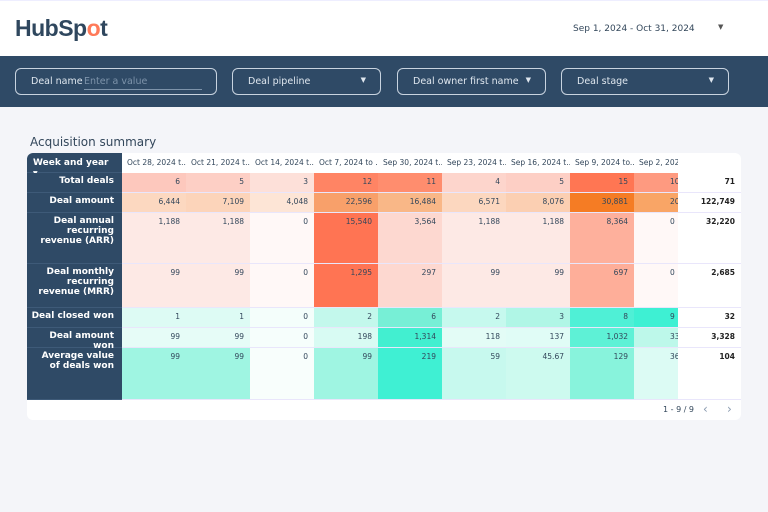  What do you see at coordinates (709, 374) in the screenshot?
I see `row-total: 104` at bounding box center [709, 374].